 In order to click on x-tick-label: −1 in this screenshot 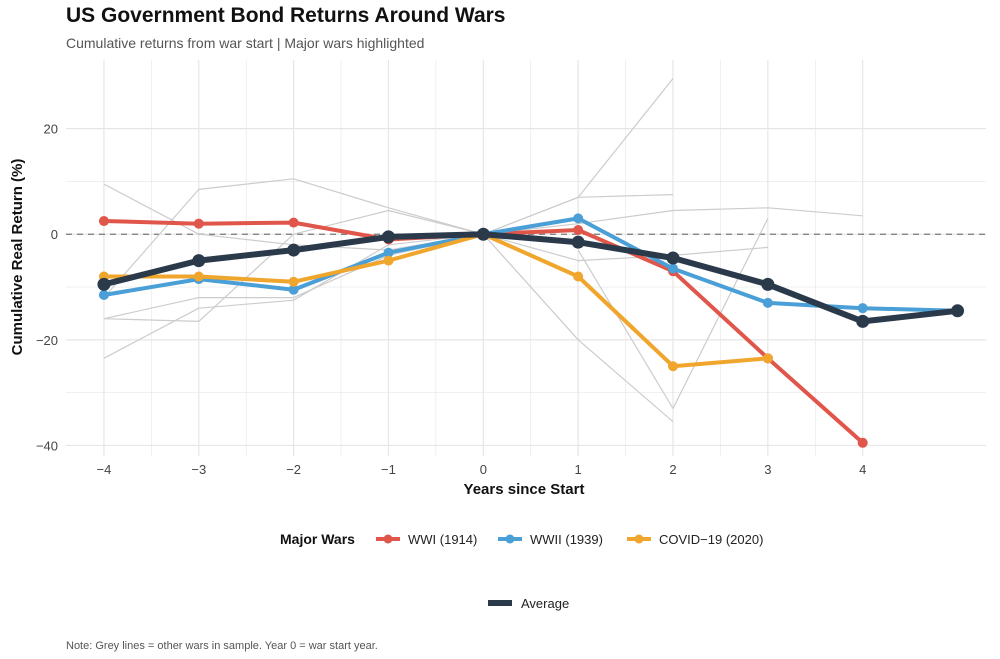, I will do `click(388, 469)`.